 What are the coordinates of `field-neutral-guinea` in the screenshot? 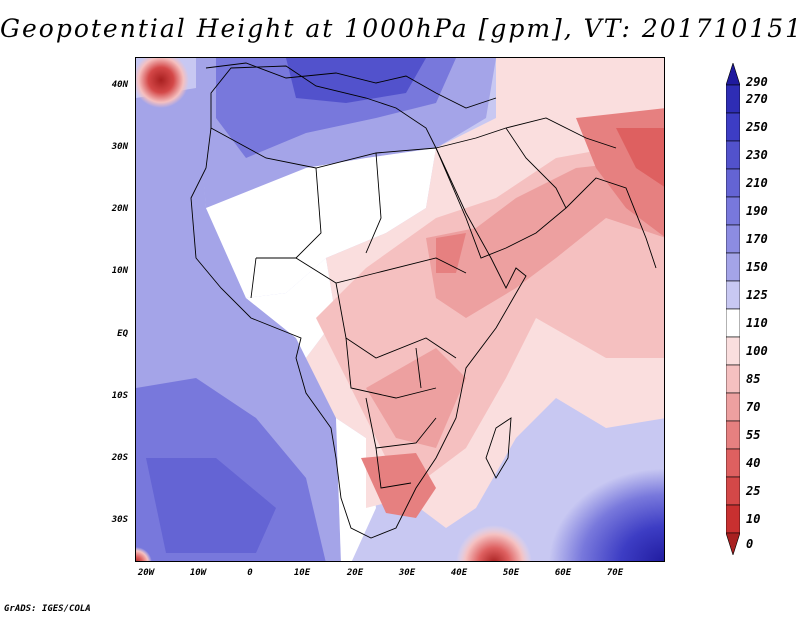 It's located at (291, 308).